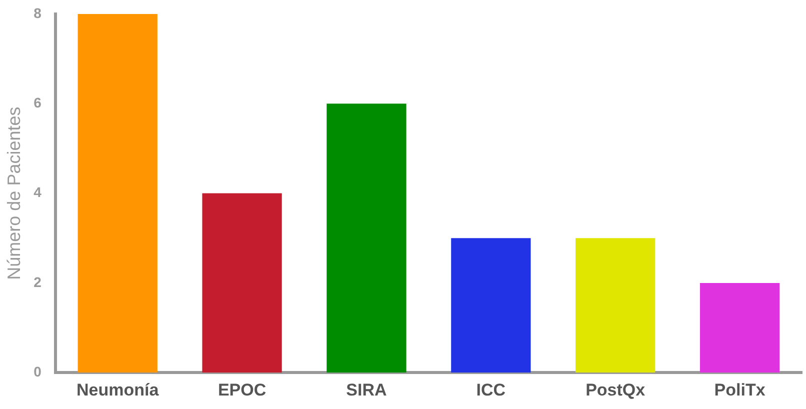 The height and width of the screenshot is (409, 806). Describe the element at coordinates (616, 390) in the screenshot. I see `x-tick-label: PostQx` at that location.